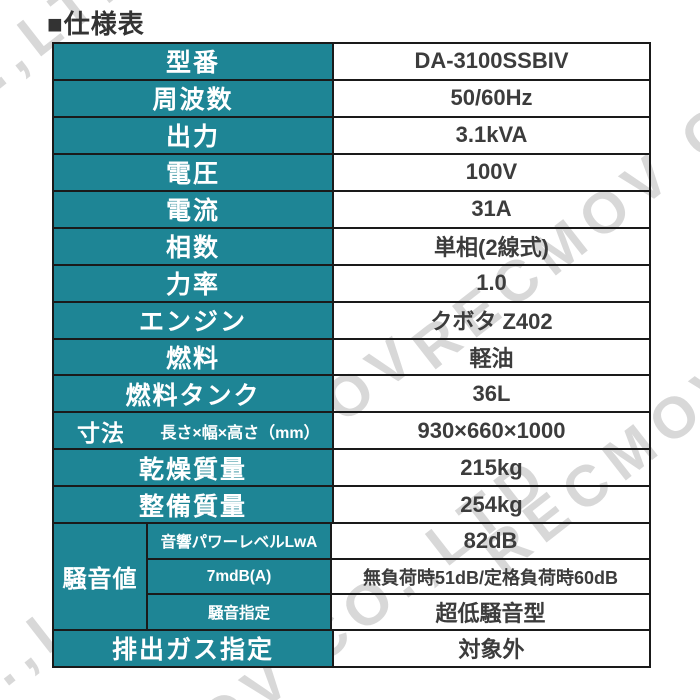 The width and height of the screenshot is (700, 700). What do you see at coordinates (351, 506) in the screenshot?
I see `table-row-service-weight: 整備質量 254kg` at bounding box center [351, 506].